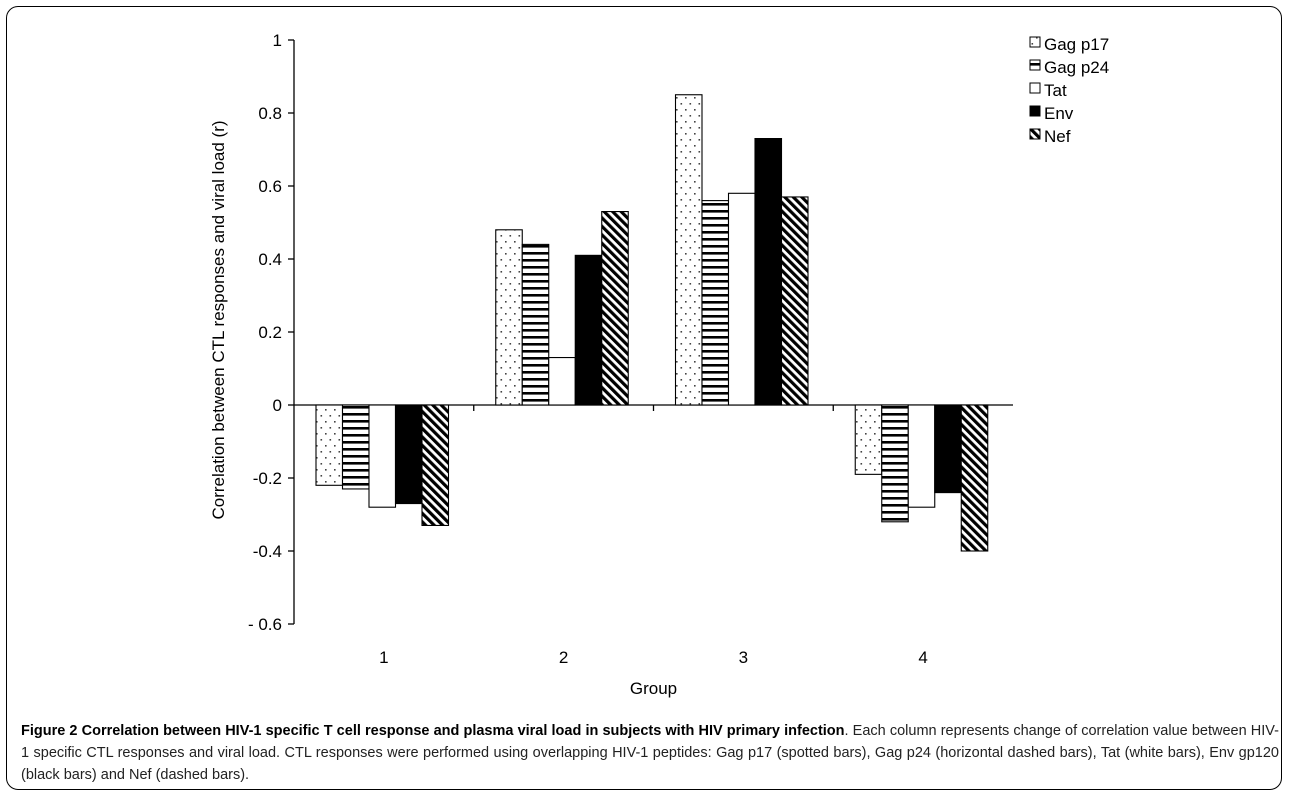 The width and height of the screenshot is (1290, 797). Describe the element at coordinates (922, 657) in the screenshot. I see `x-tick-label: 4` at that location.